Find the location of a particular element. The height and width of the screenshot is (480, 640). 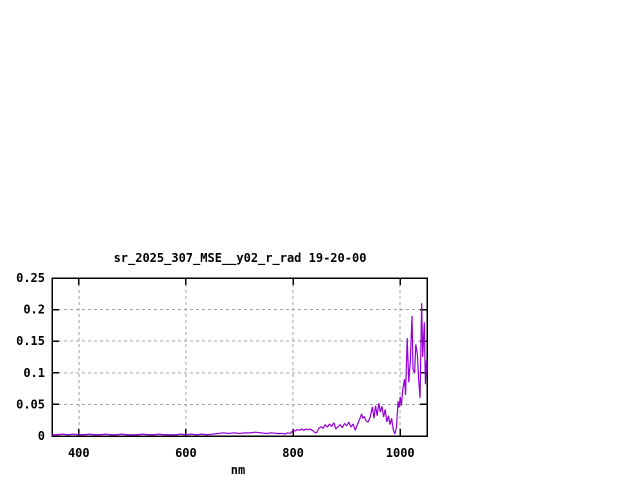

x-tick-label: 800 is located at coordinates (293, 453).